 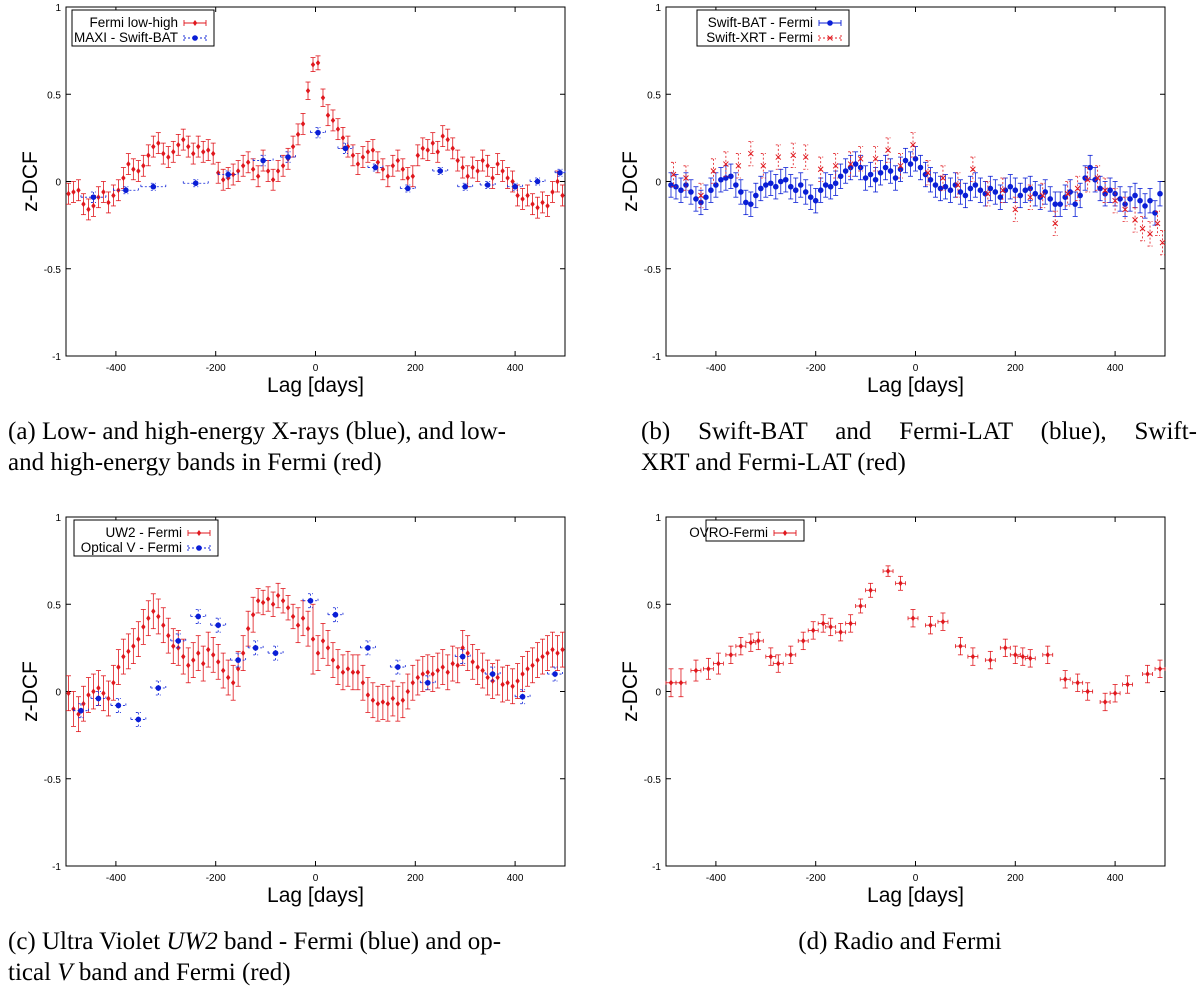 What do you see at coordinates (65, 972) in the screenshot?
I see `caption-c-em2: V` at bounding box center [65, 972].